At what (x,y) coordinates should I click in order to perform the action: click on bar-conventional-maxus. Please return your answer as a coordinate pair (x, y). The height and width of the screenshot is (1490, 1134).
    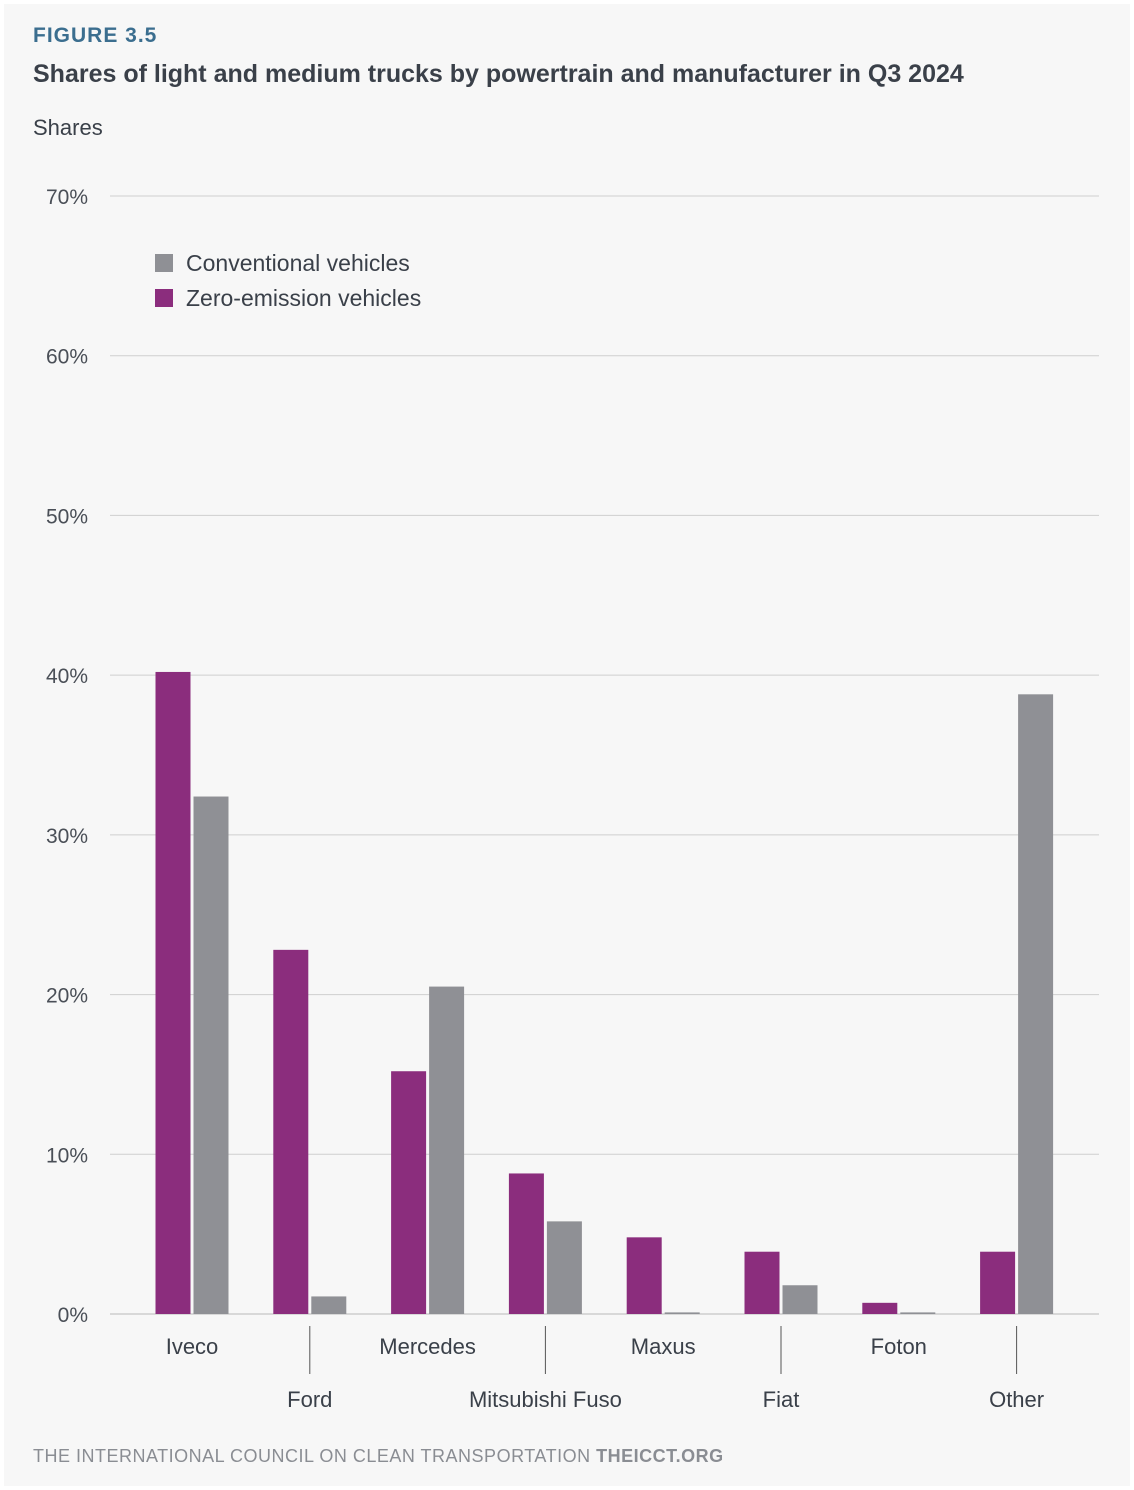
    Looking at the image, I should click on (682, 1313).